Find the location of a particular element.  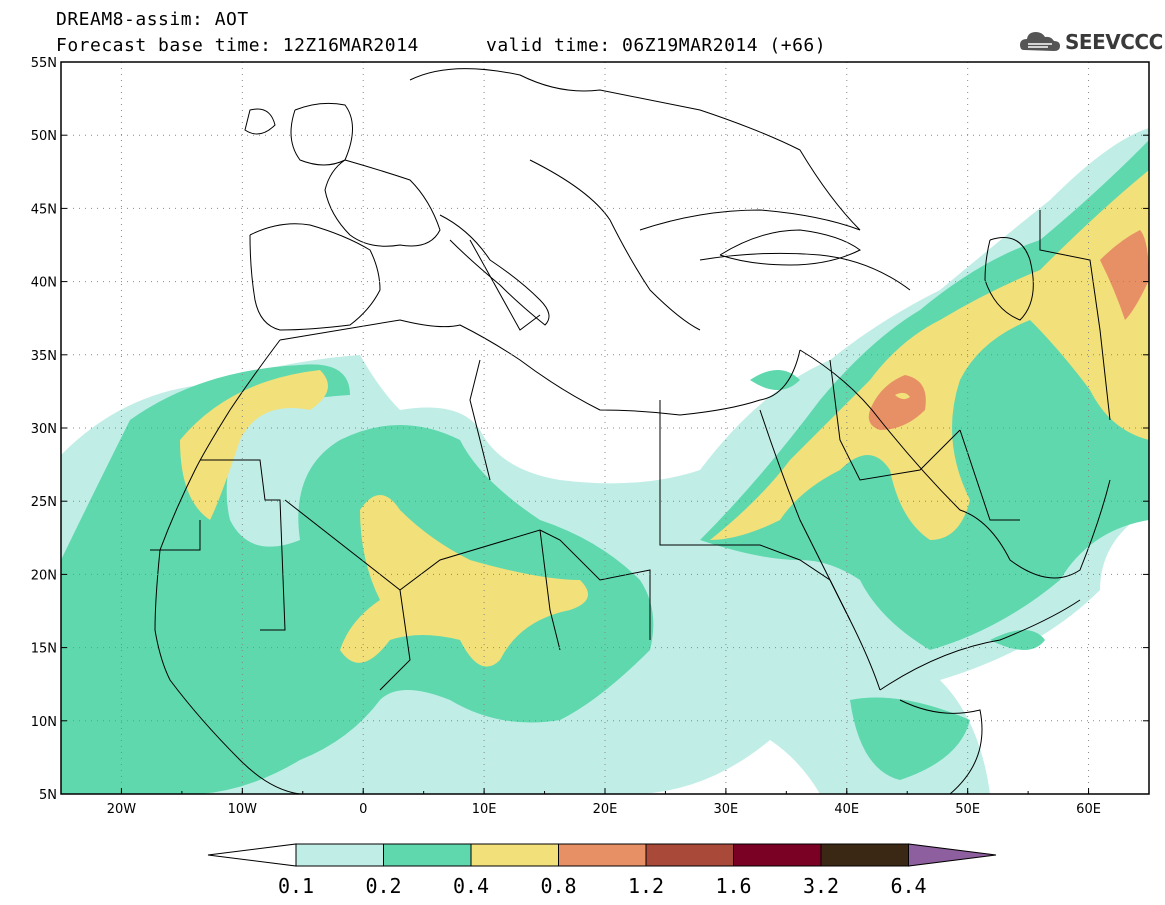

colorbar-label: 0.4 is located at coordinates (471, 886).